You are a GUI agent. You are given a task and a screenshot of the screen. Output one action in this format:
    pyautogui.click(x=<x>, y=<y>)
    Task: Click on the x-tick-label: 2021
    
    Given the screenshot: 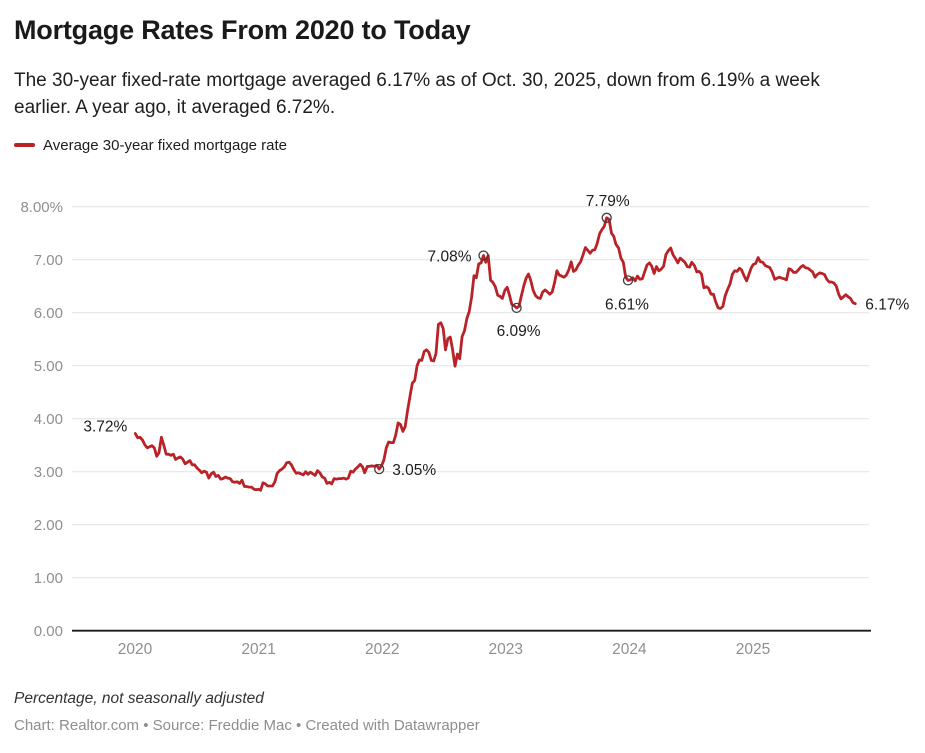 What is the action you would take?
    pyautogui.click(x=258, y=649)
    